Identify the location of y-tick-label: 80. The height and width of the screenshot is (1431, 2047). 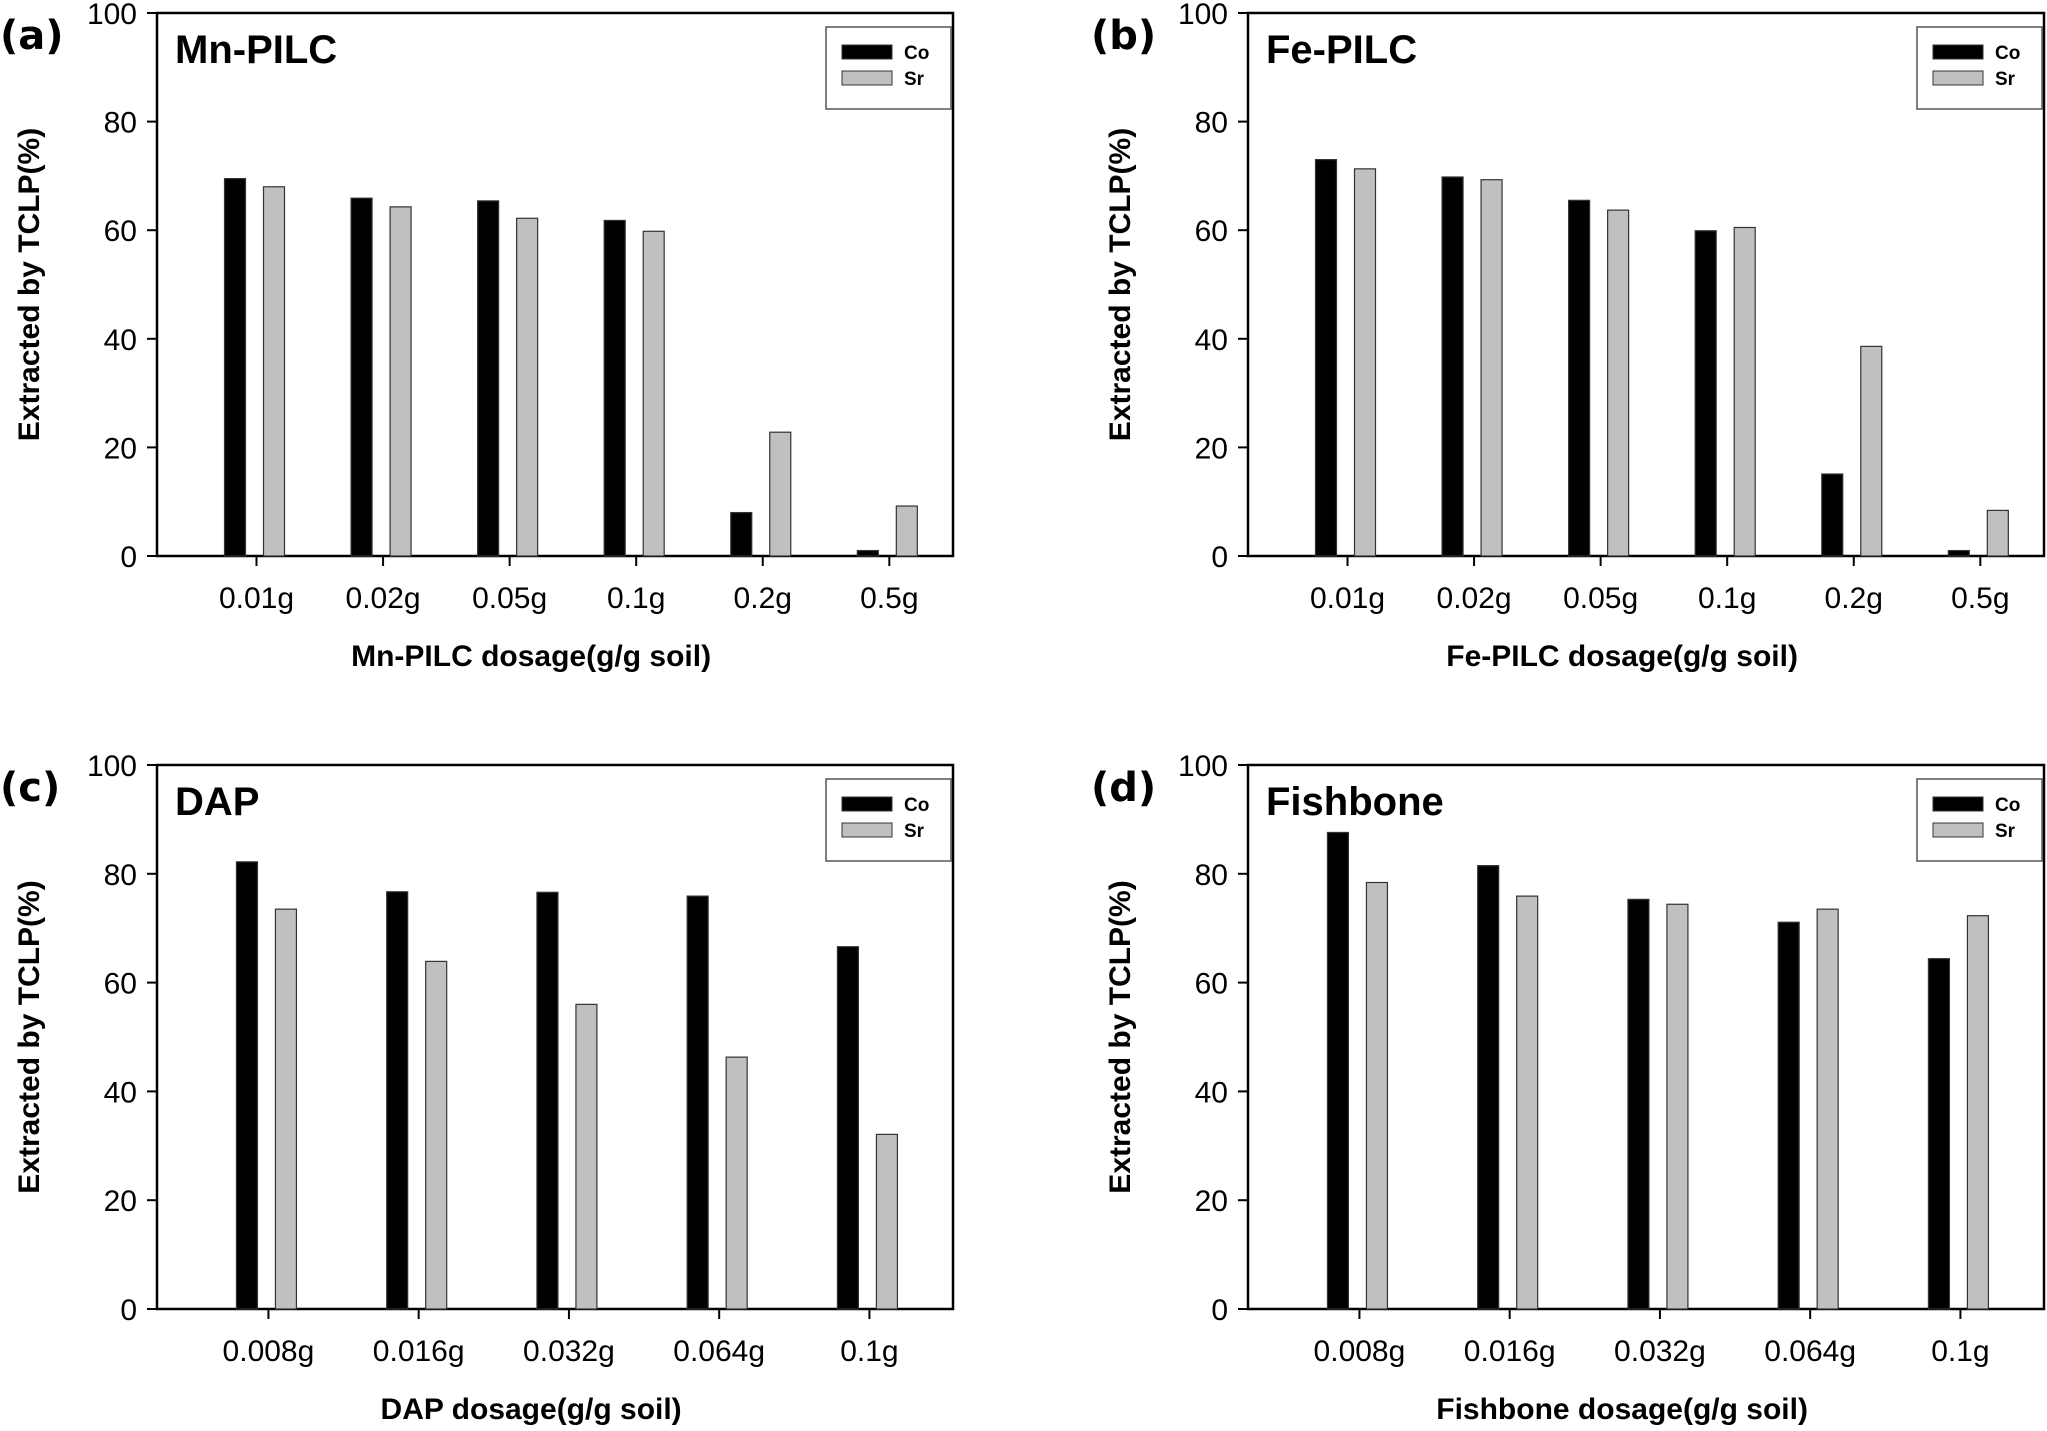
(1211, 875).